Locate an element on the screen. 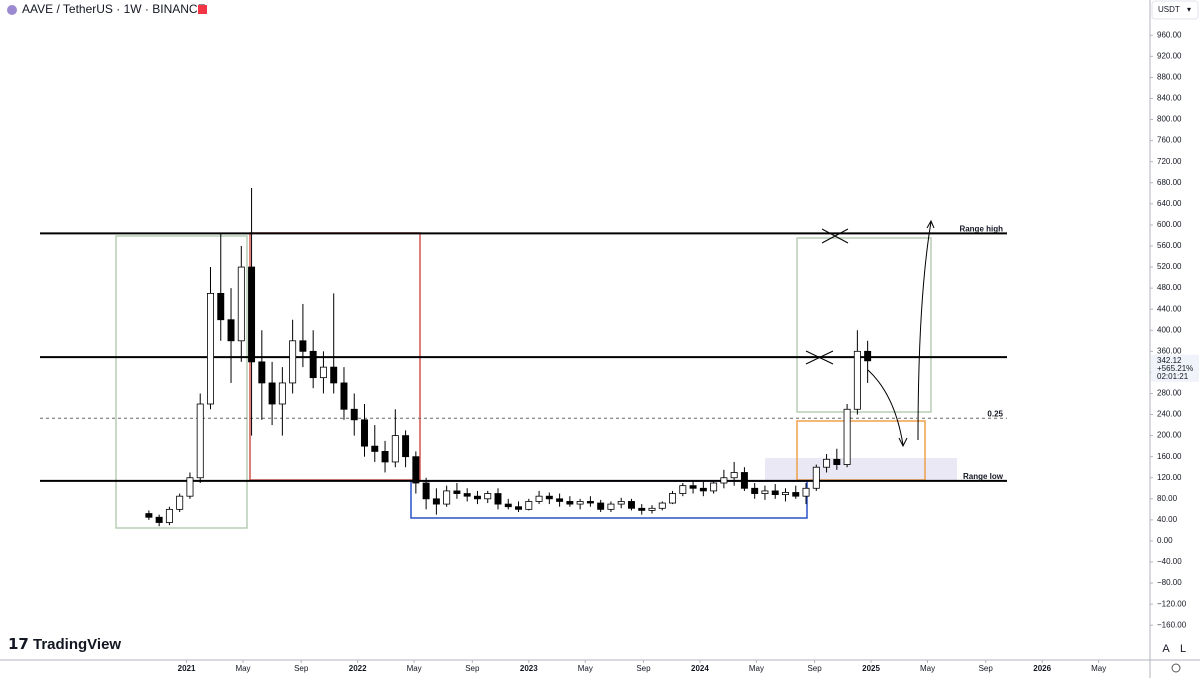 The width and height of the screenshot is (1200, 678). cross is located at coordinates (835, 236).